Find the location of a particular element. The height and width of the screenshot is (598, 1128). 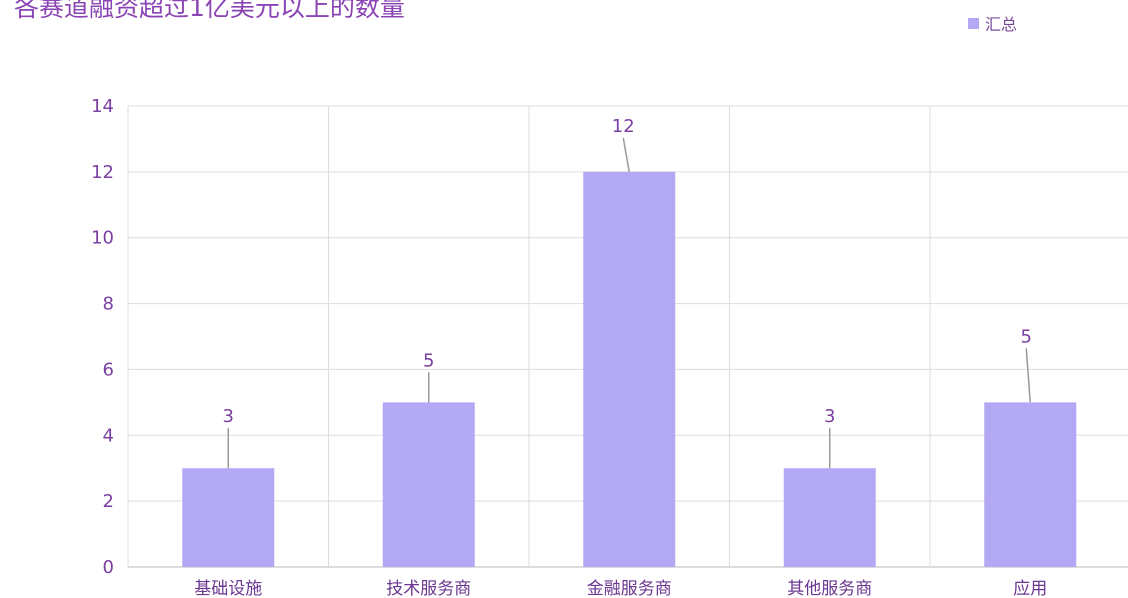

y-tick-label: 14 is located at coordinates (102, 106).